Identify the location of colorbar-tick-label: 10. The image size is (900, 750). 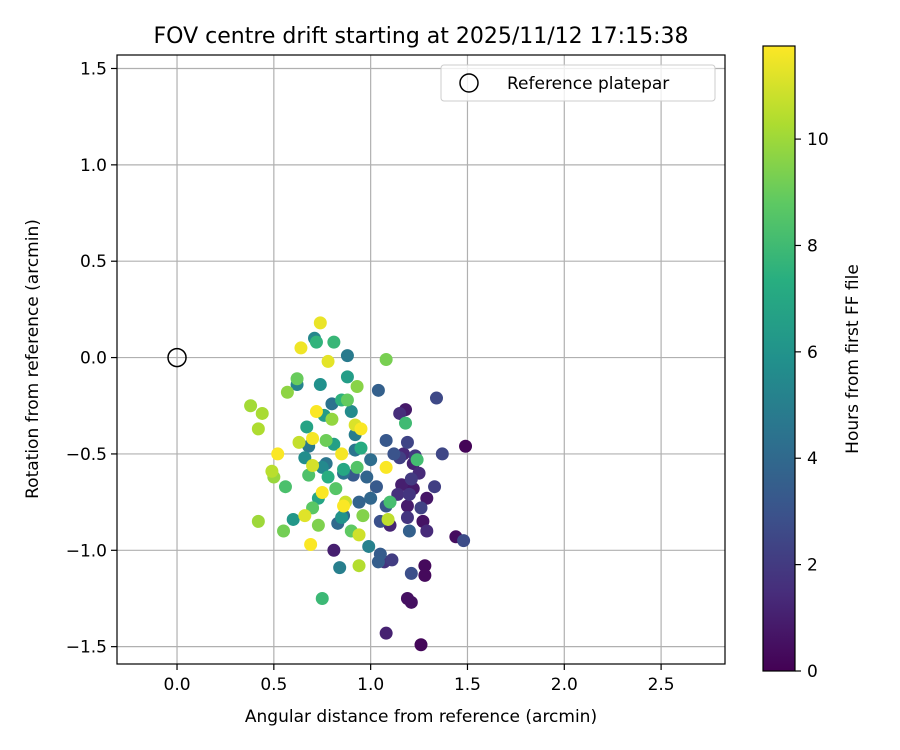
(818, 140).